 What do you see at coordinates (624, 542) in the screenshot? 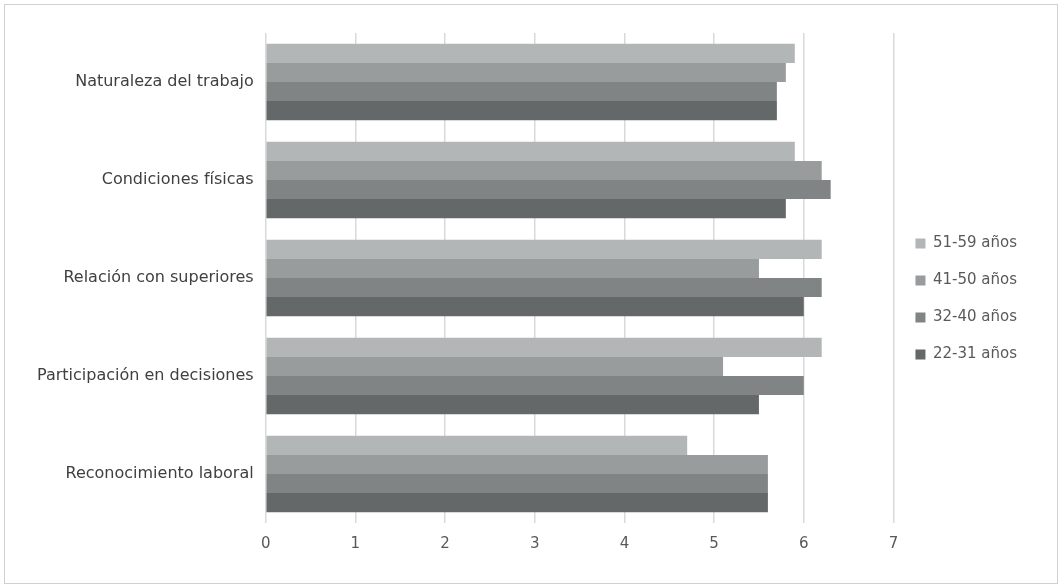
I see `x-tick-label: 4` at bounding box center [624, 542].